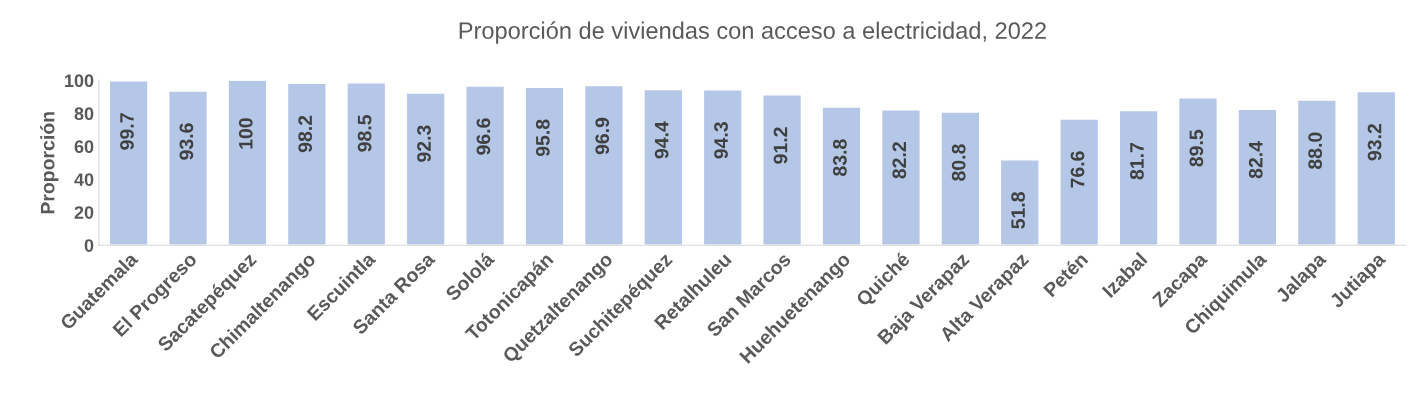 The height and width of the screenshot is (402, 1413). Describe the element at coordinates (839, 157) in the screenshot. I see `data-label: 83.8` at that location.